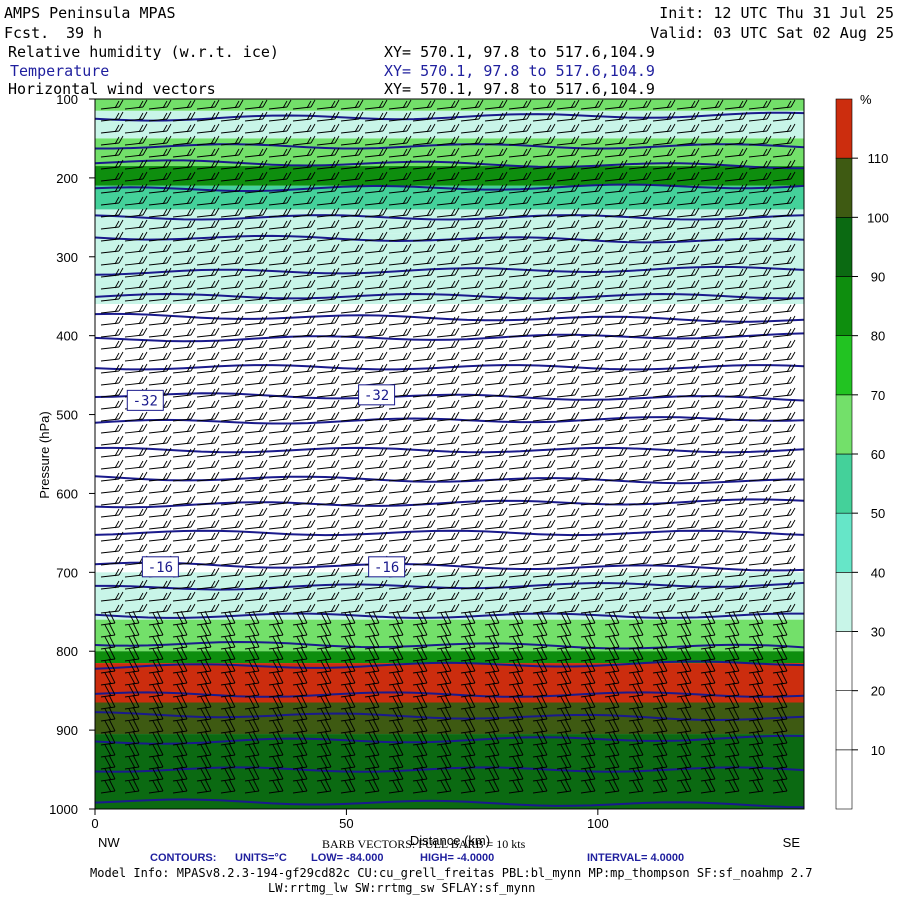  What do you see at coordinates (866, 99) in the screenshot?
I see `colorbar-unit: %` at bounding box center [866, 99].